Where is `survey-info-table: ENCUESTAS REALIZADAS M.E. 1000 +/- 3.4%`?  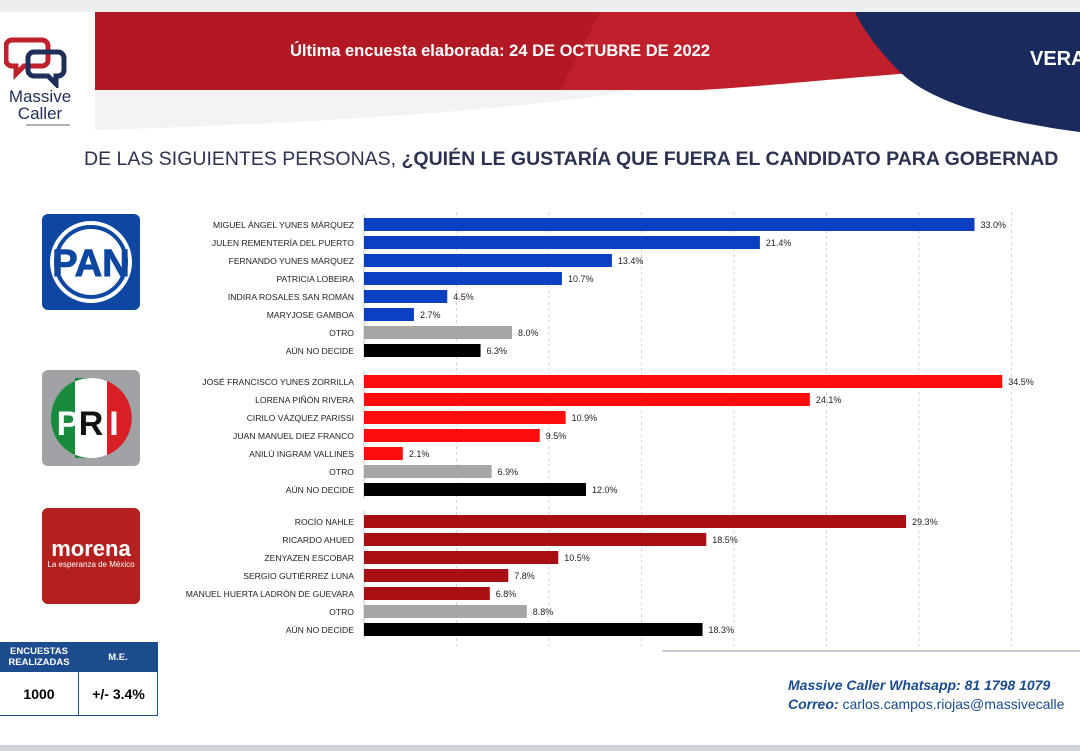 survey-info-table: ENCUESTAS REALIZADAS M.E. 1000 +/- 3.4% is located at coordinates (79, 679).